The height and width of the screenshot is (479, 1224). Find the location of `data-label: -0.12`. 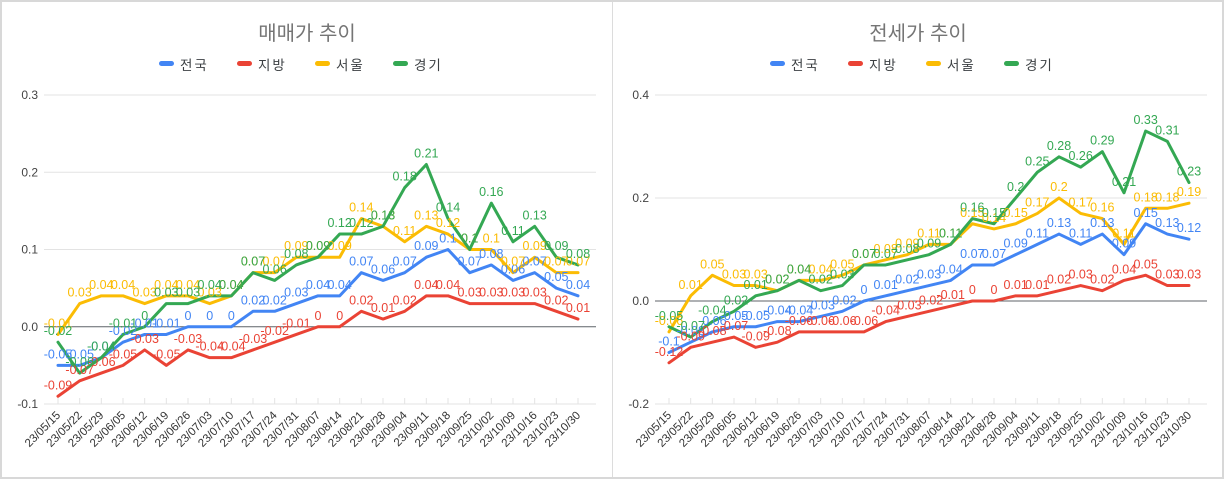

data-label: -0.12 is located at coordinates (669, 352).